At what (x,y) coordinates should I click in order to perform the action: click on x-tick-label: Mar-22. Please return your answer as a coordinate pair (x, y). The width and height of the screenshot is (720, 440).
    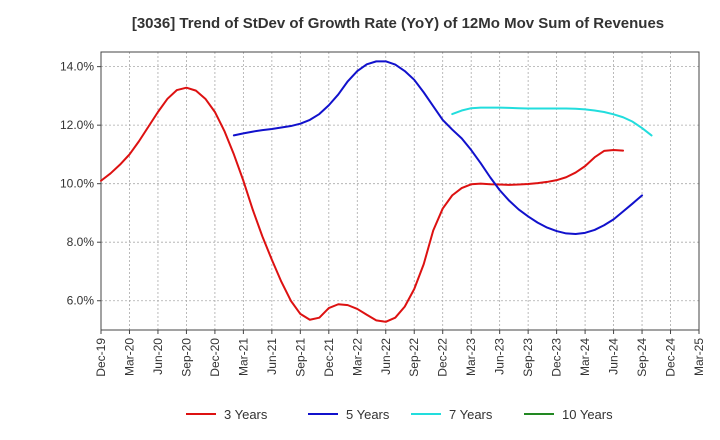
    Looking at the image, I should click on (357, 357).